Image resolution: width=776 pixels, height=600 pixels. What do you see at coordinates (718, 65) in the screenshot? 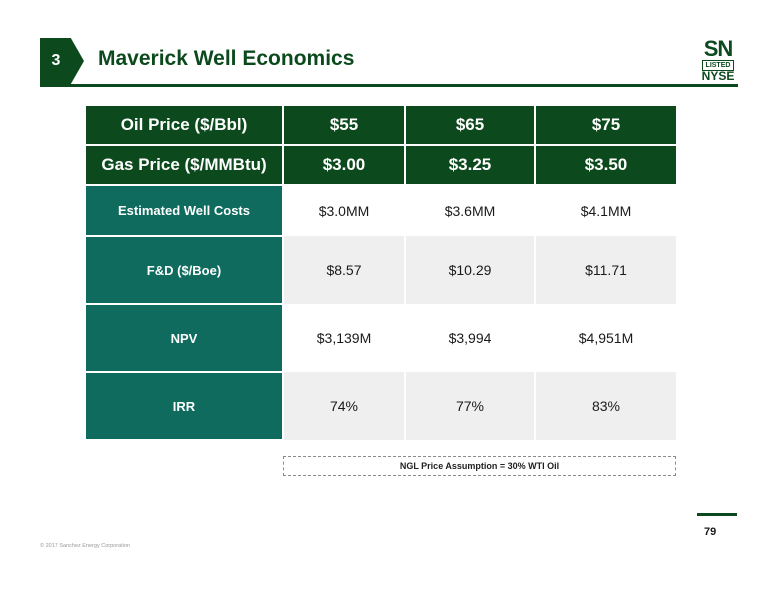
I see `logo-listed: LISTED` at bounding box center [718, 65].